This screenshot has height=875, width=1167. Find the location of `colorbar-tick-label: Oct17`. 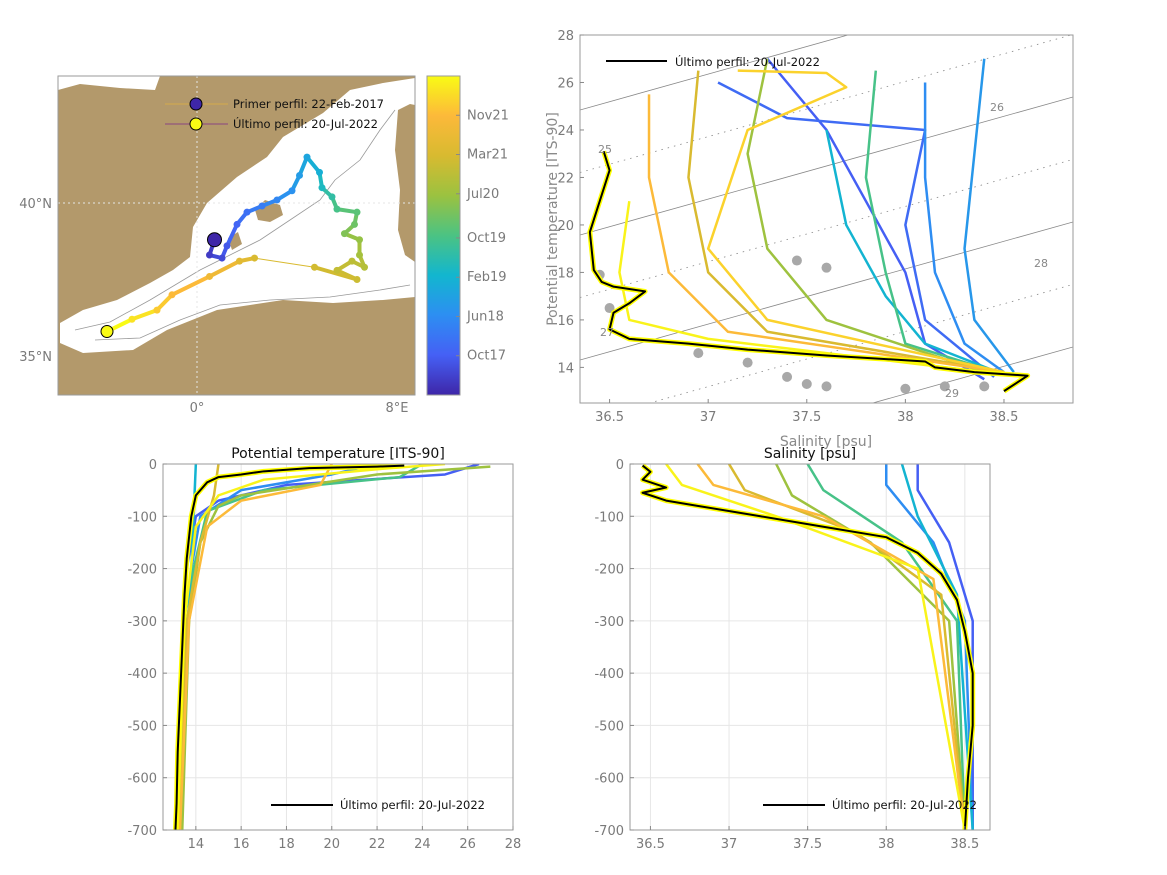

colorbar-tick-label: Oct17 is located at coordinates (486, 356).